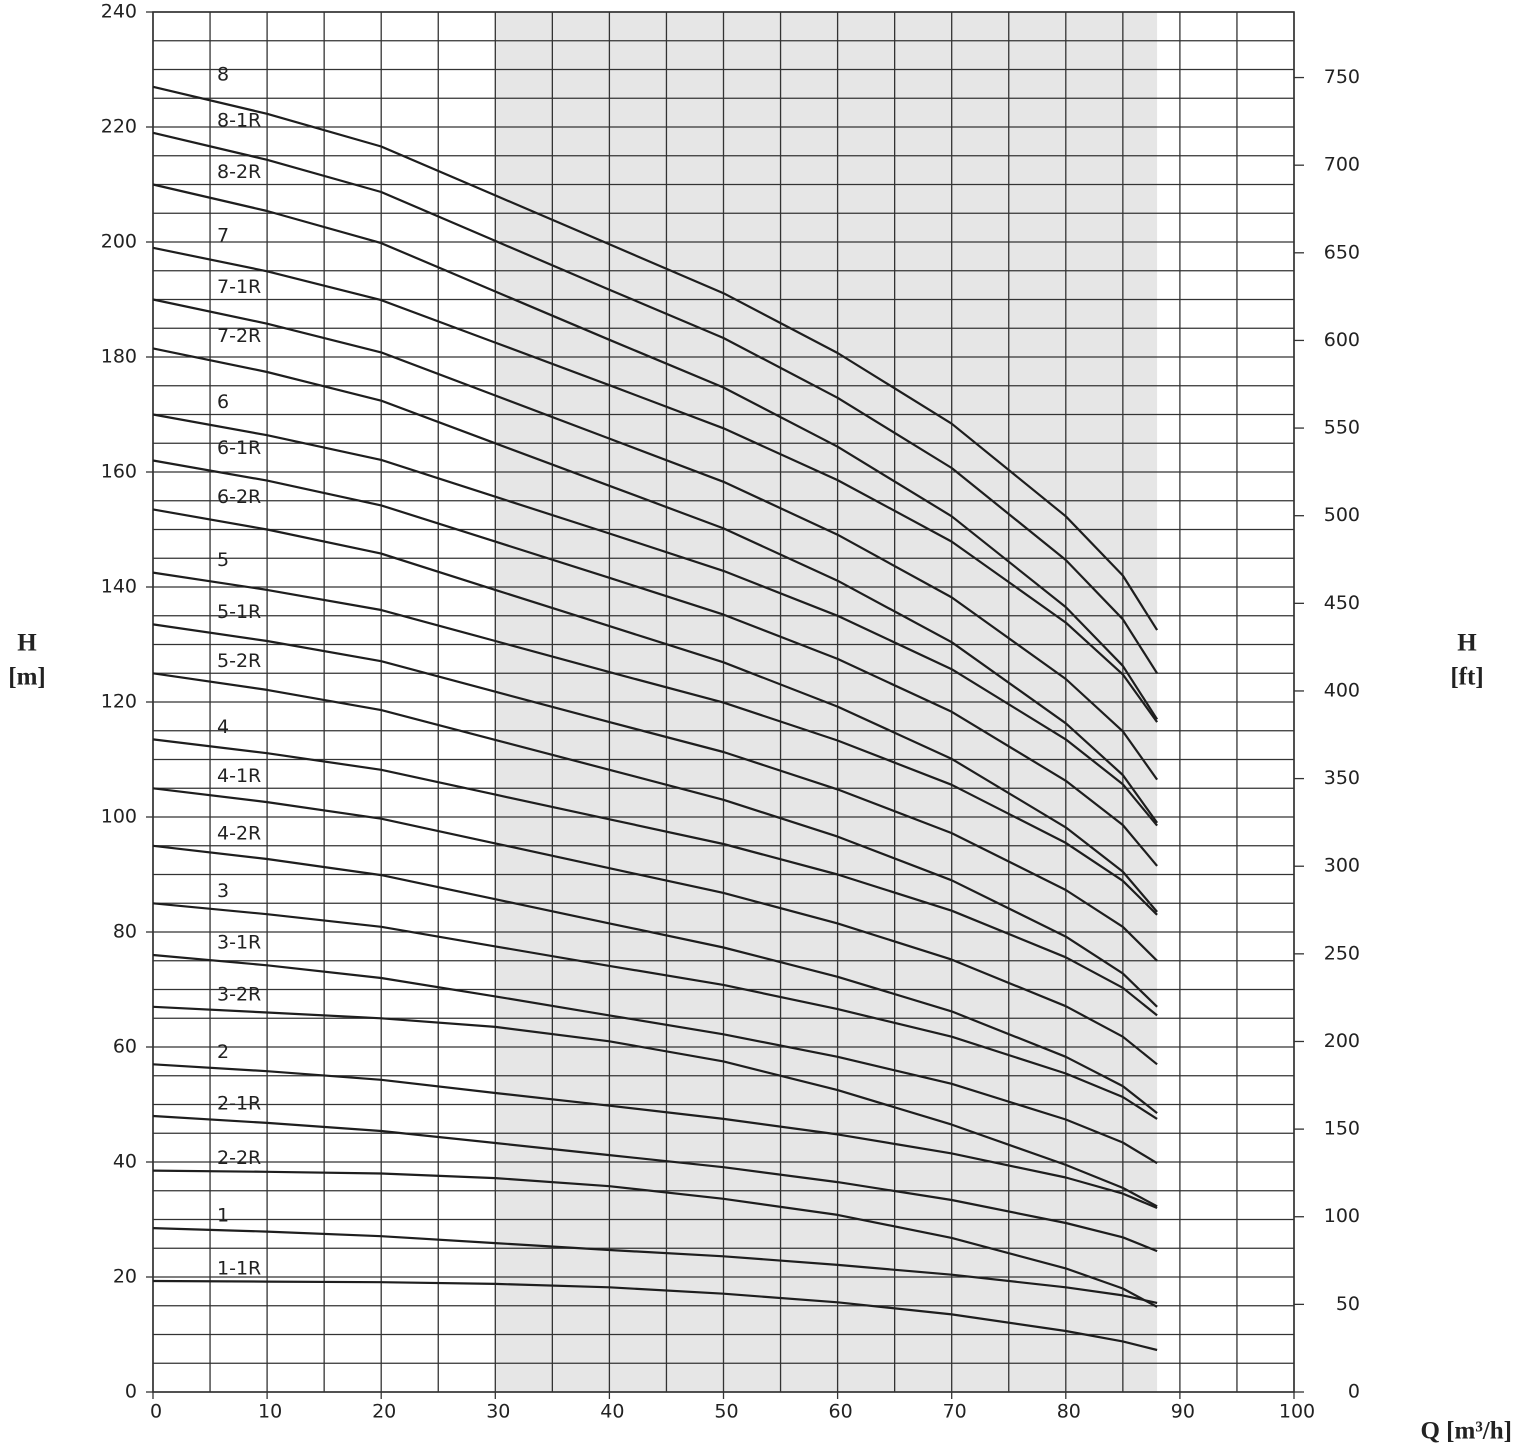 The width and height of the screenshot is (1515, 1450). I want to click on x-tick-label: 10, so click(270, 1412).